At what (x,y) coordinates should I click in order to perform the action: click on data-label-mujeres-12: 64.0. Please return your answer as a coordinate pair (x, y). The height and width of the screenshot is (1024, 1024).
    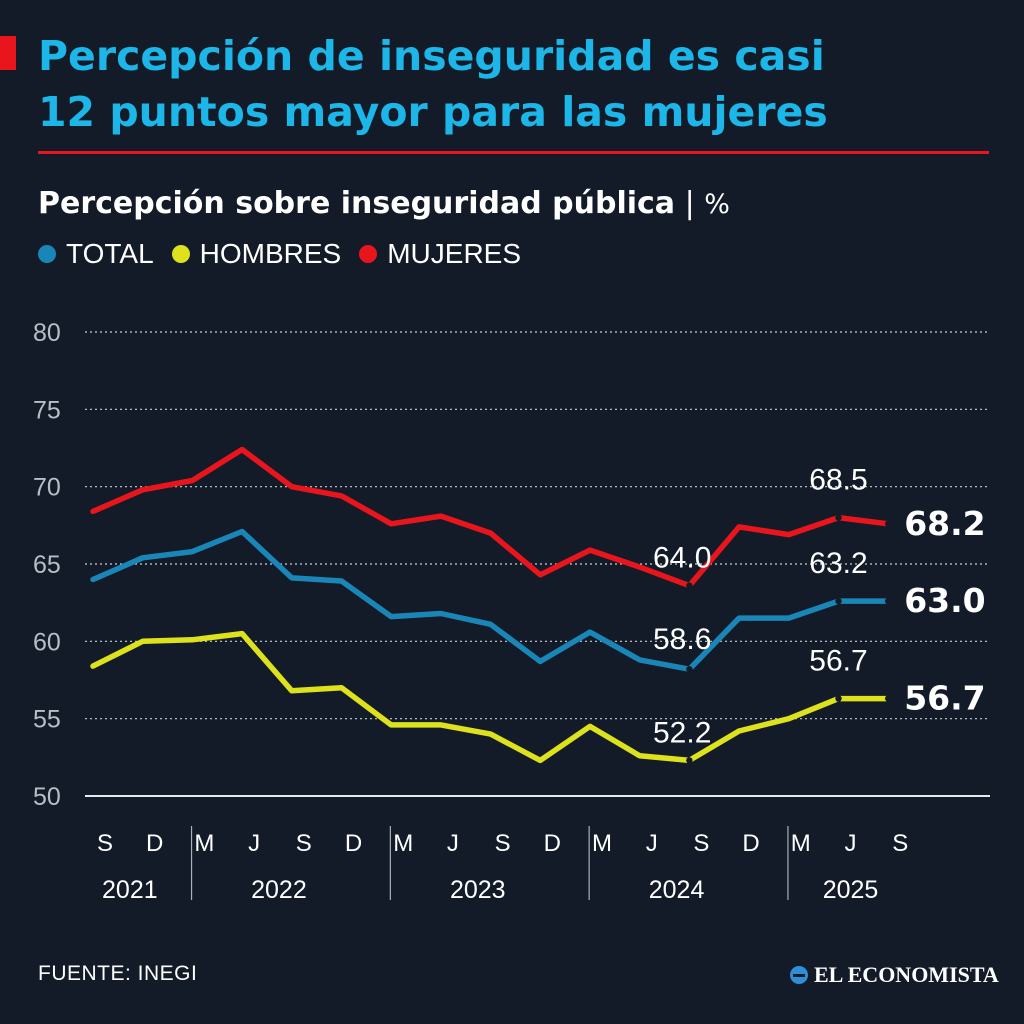
    Looking at the image, I should click on (682, 558).